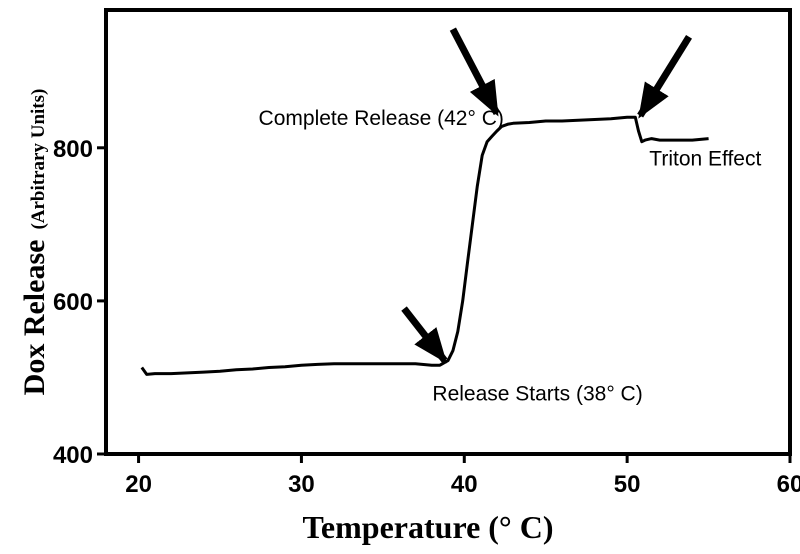  Describe the element at coordinates (464, 484) in the screenshot. I see `x-tick-label: 40` at that location.